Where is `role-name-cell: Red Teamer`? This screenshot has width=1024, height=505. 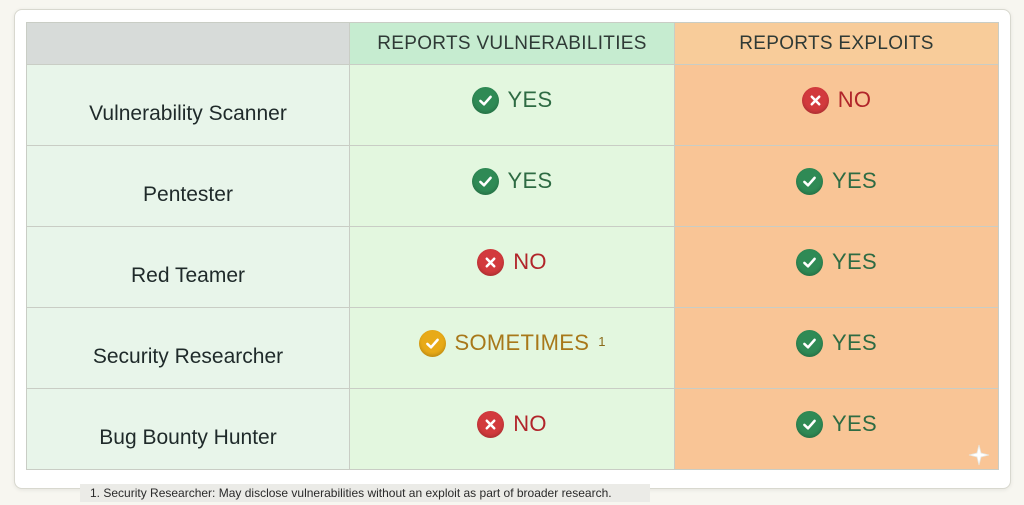
role-name-cell: Red Teamer is located at coordinates (188, 267).